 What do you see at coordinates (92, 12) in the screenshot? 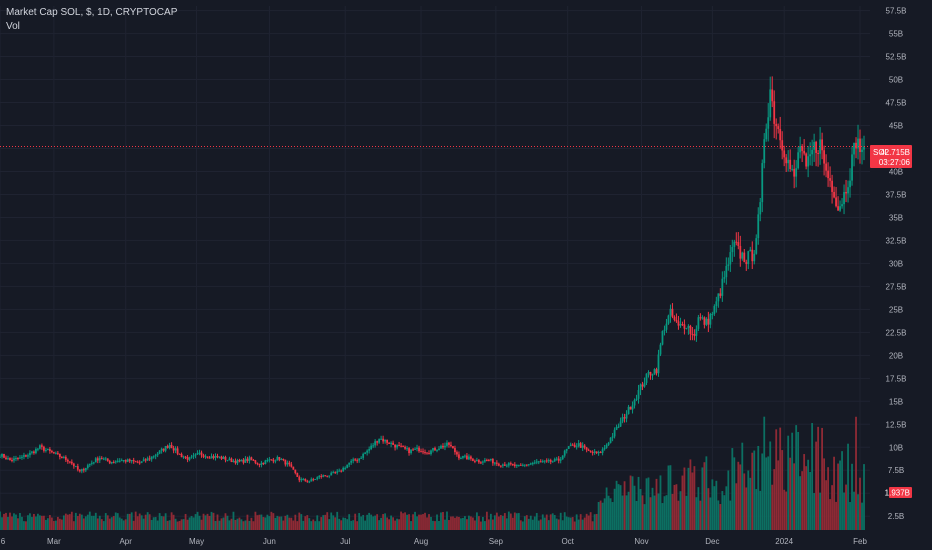
I see `chart-title: Market Cap SOL, $, 1D, CRYPTOCAP` at bounding box center [92, 12].